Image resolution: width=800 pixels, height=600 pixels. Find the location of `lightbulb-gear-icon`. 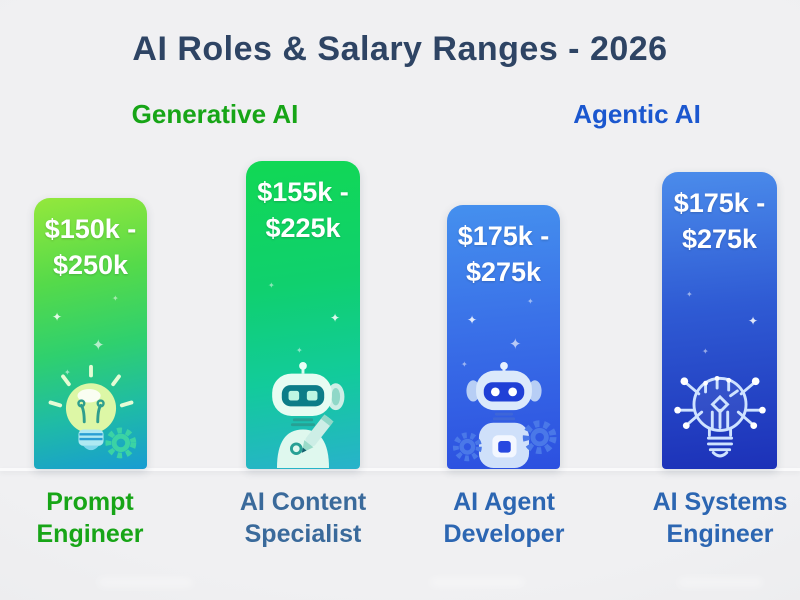

lightbulb-gear-icon is located at coordinates (91, 415).